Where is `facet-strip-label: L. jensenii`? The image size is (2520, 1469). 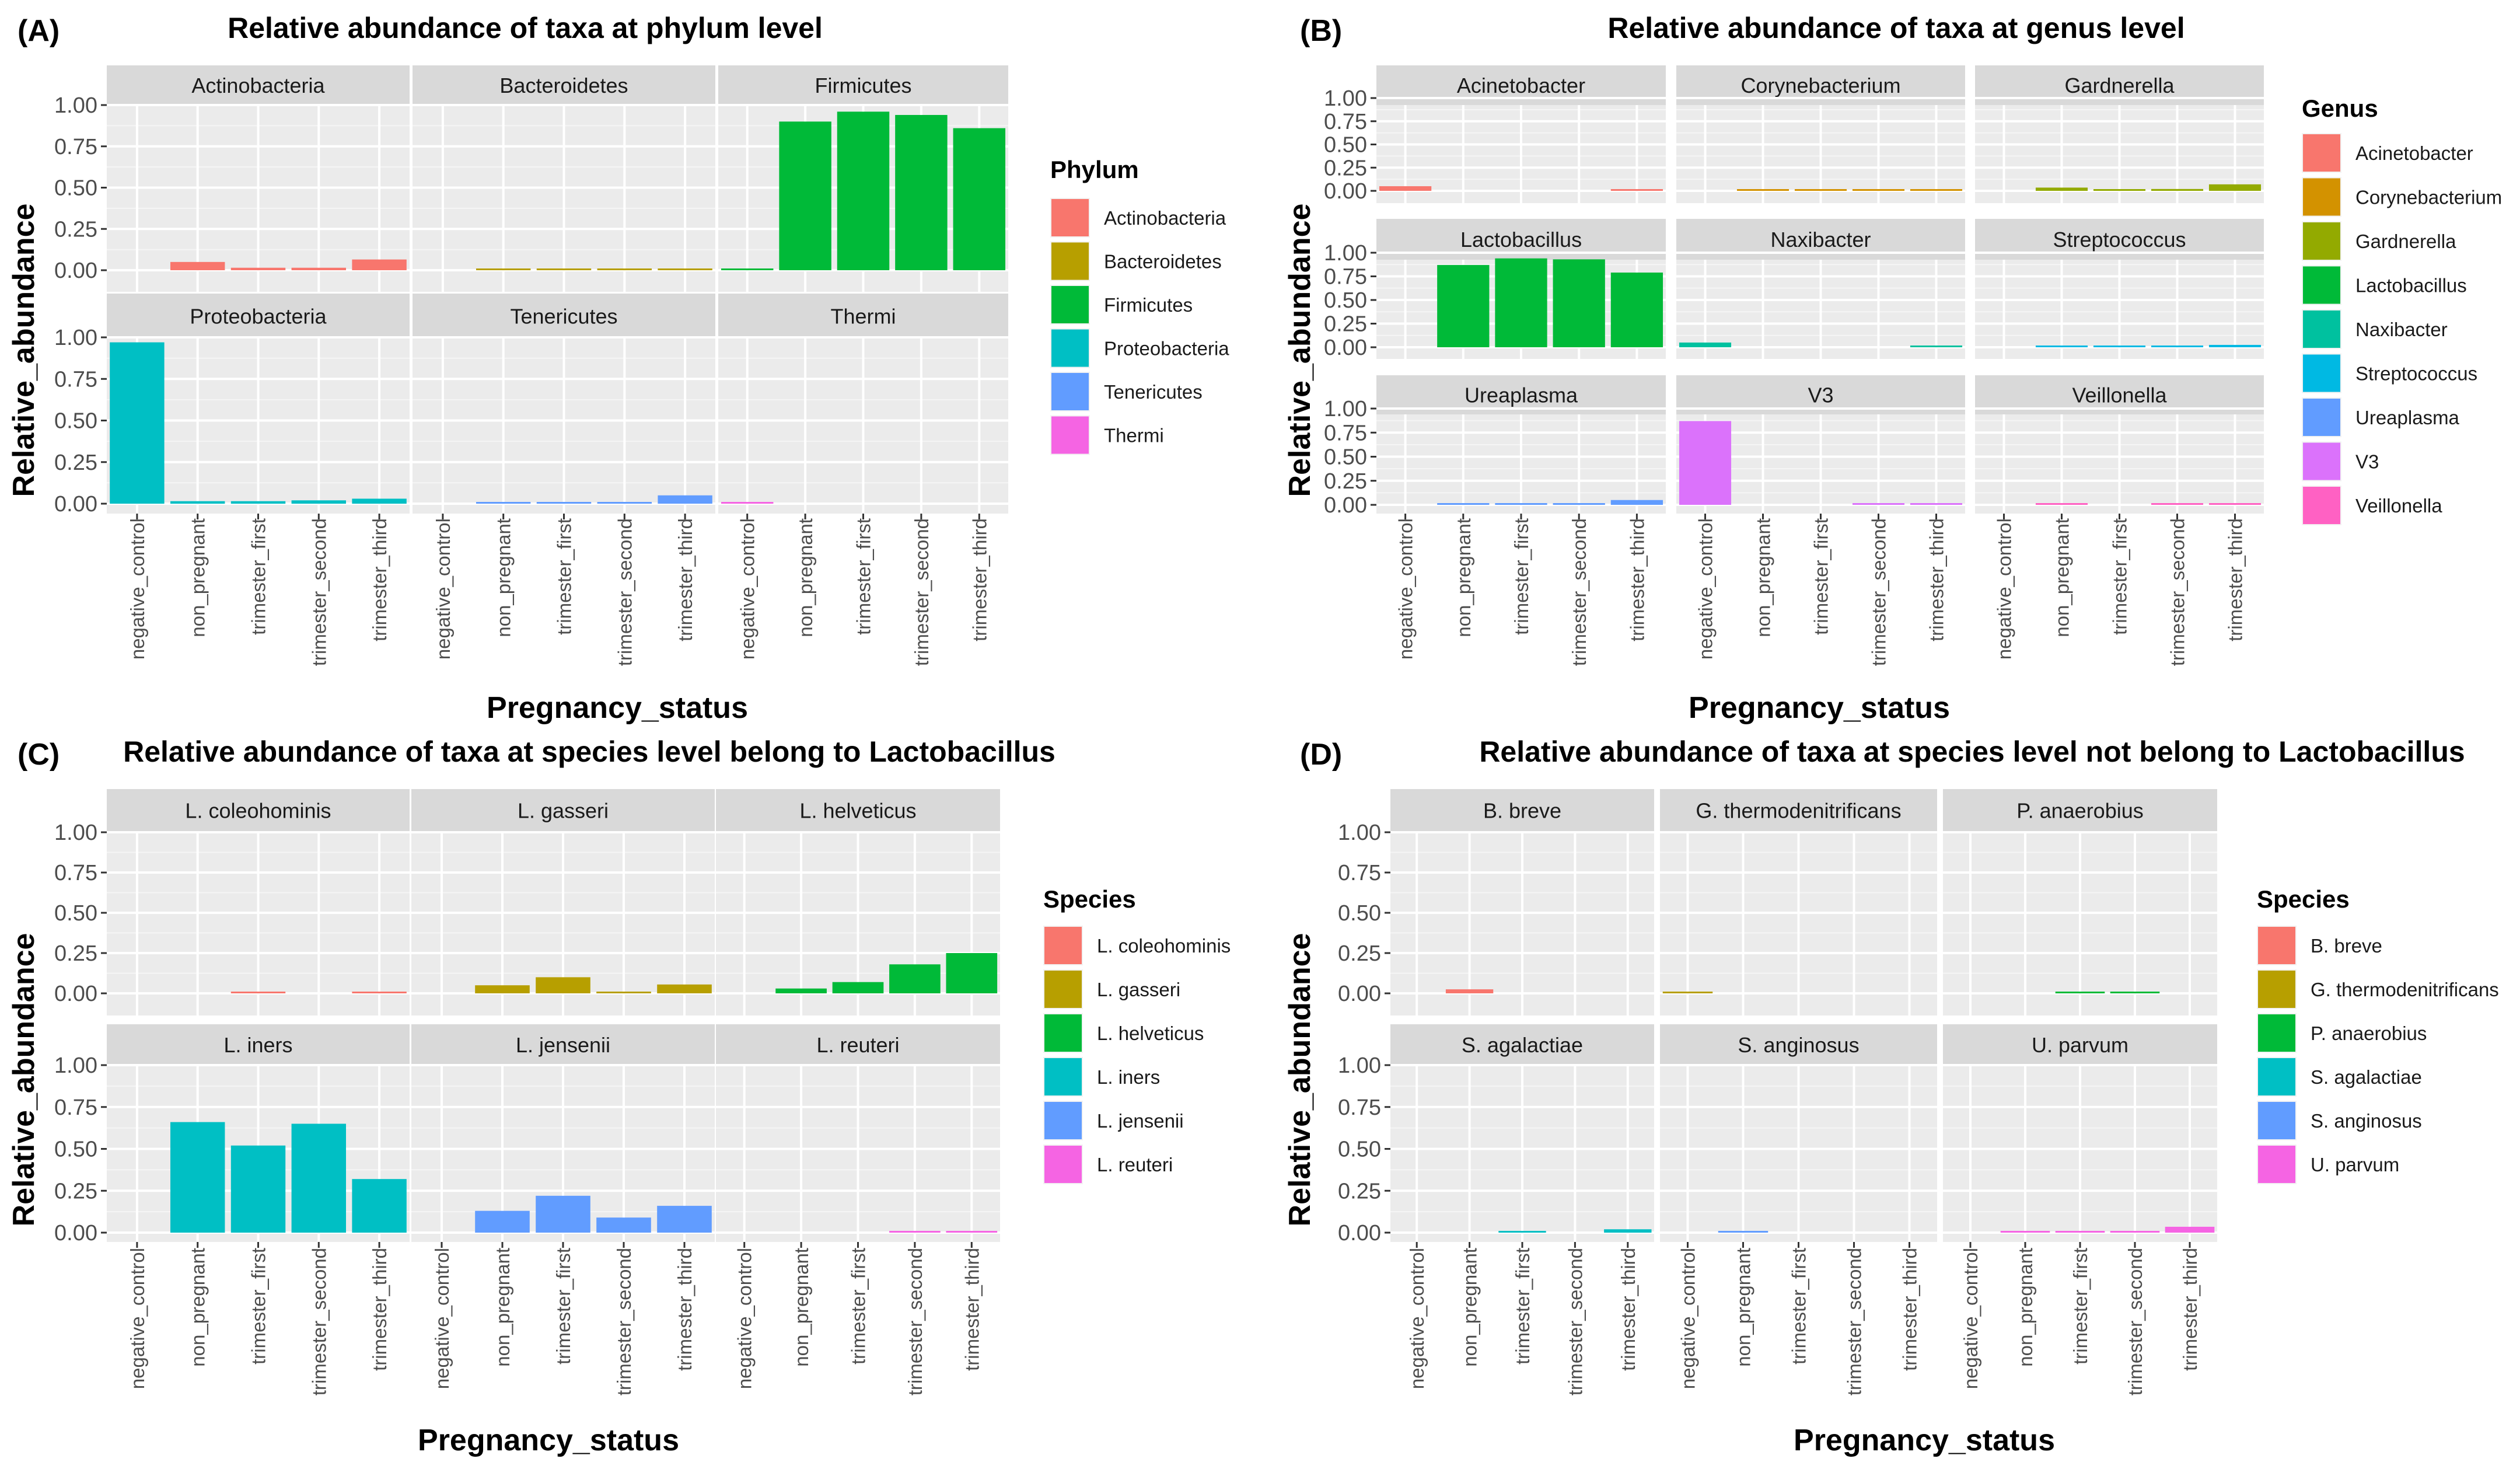 facet-strip-label: L. jensenii is located at coordinates (563, 1045).